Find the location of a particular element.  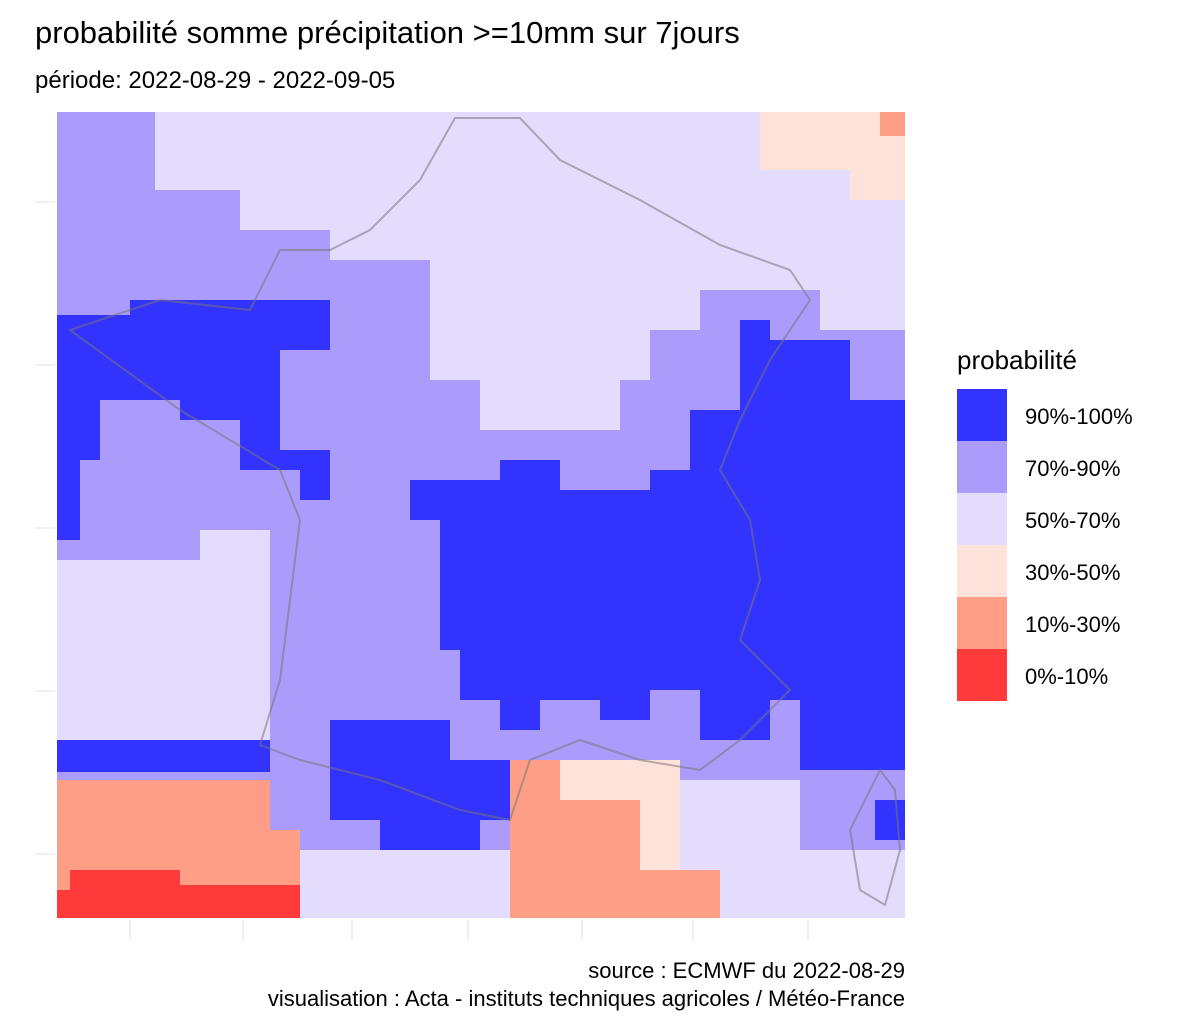

caption-source: source : ECMWF du 2022-08-29 is located at coordinates (746, 970).